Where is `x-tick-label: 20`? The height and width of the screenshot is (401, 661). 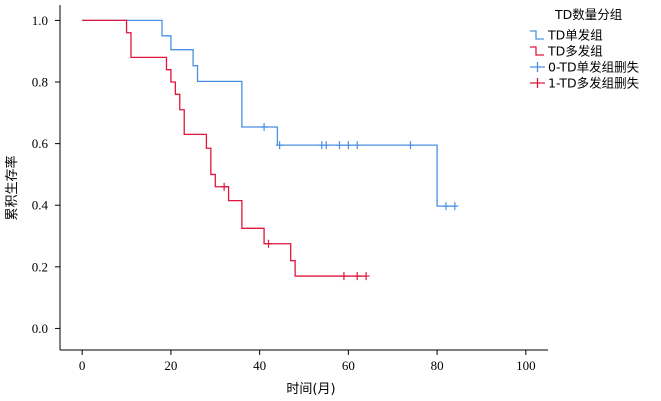
x-tick-label: 20 is located at coordinates (170, 365).